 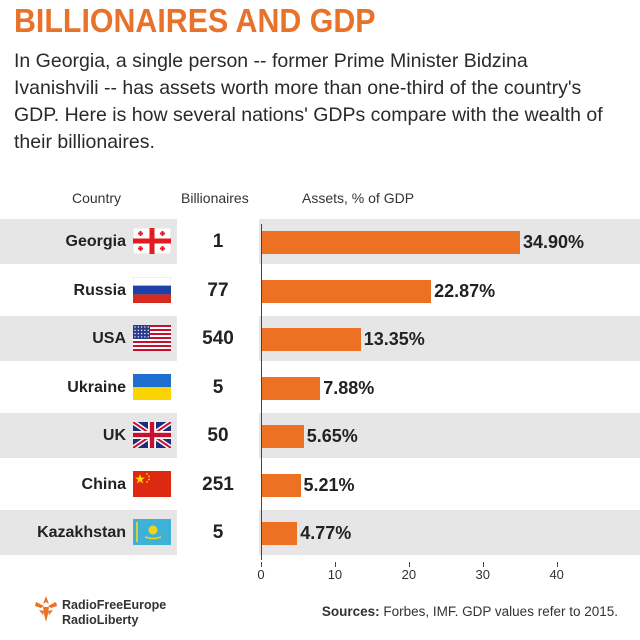 I want to click on billionaires-value: 540, so click(x=218, y=338).